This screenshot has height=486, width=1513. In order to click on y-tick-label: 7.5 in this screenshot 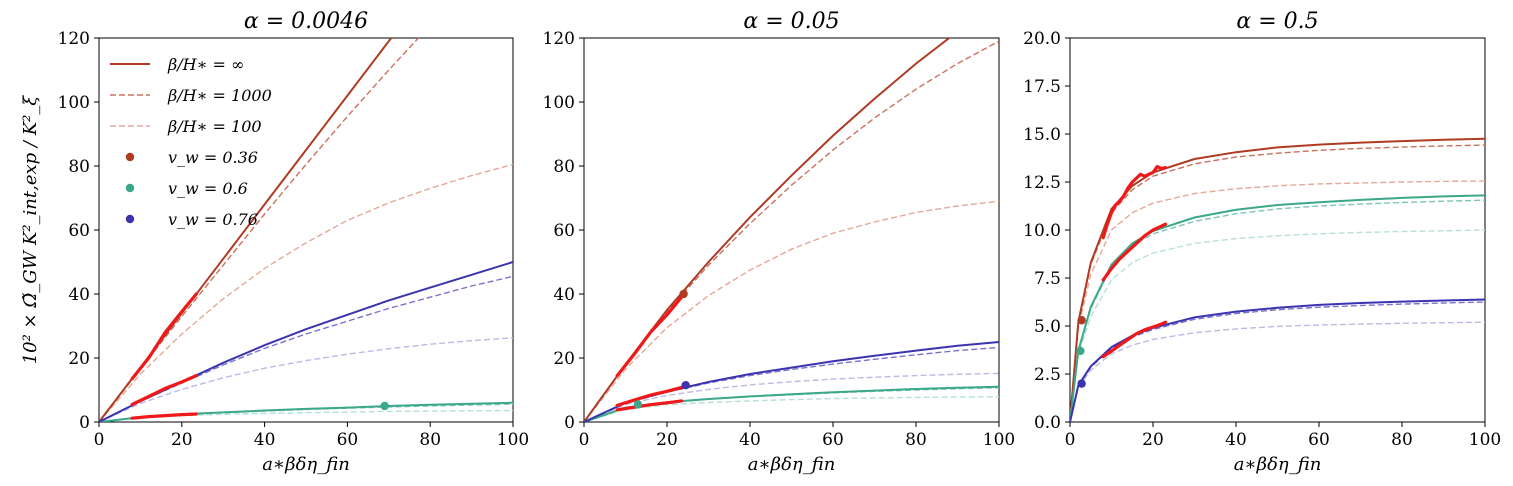, I will do `click(1047, 279)`.